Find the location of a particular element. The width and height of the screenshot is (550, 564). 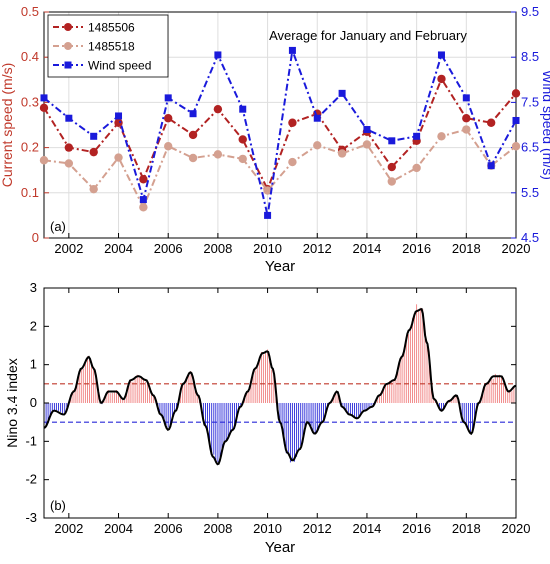

x-tick-label-a: 2002 is located at coordinates (68, 248).